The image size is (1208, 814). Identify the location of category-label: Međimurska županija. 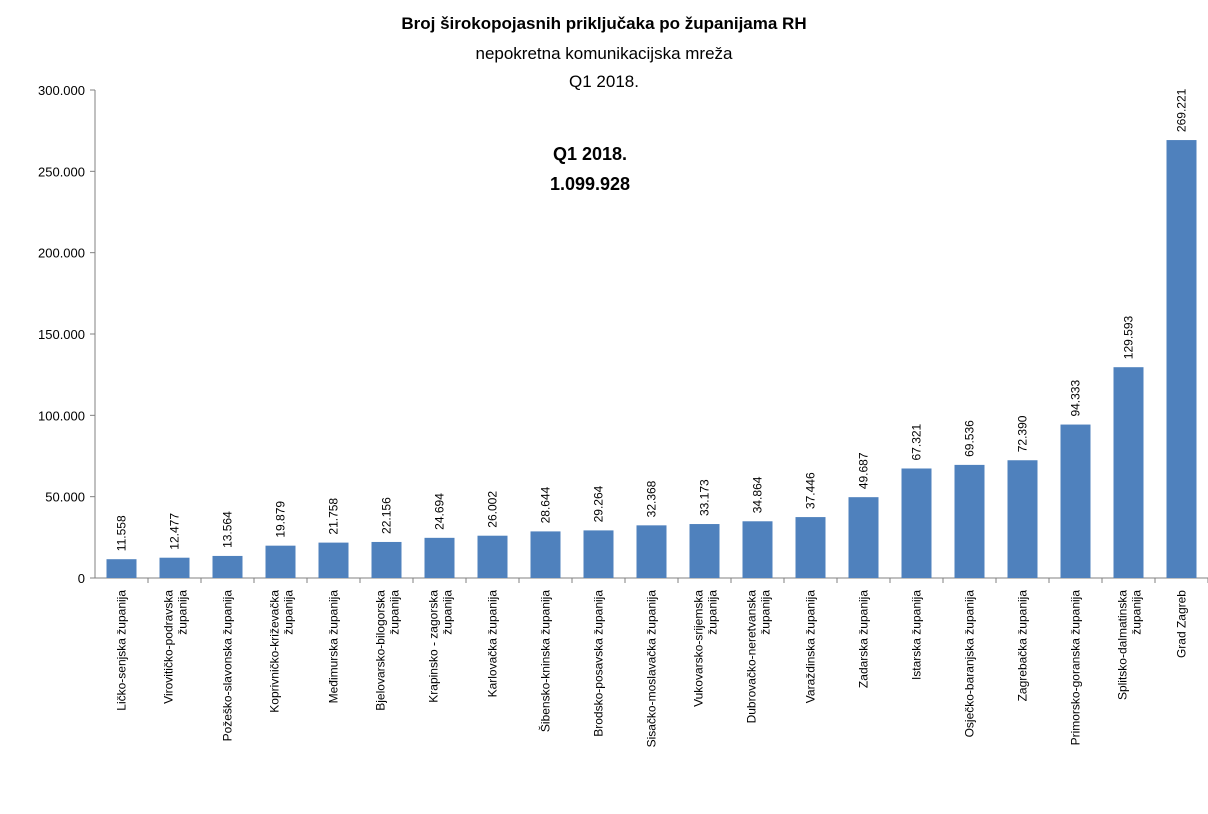
(334, 647).